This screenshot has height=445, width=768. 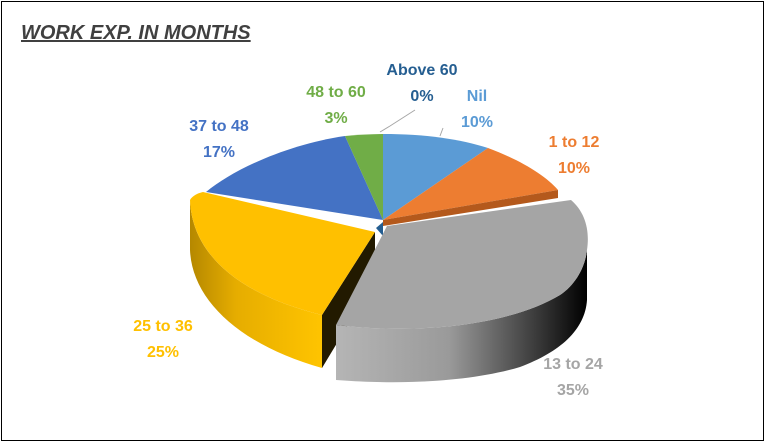 What do you see at coordinates (422, 70) in the screenshot?
I see `label-above-60-name: Above 60` at bounding box center [422, 70].